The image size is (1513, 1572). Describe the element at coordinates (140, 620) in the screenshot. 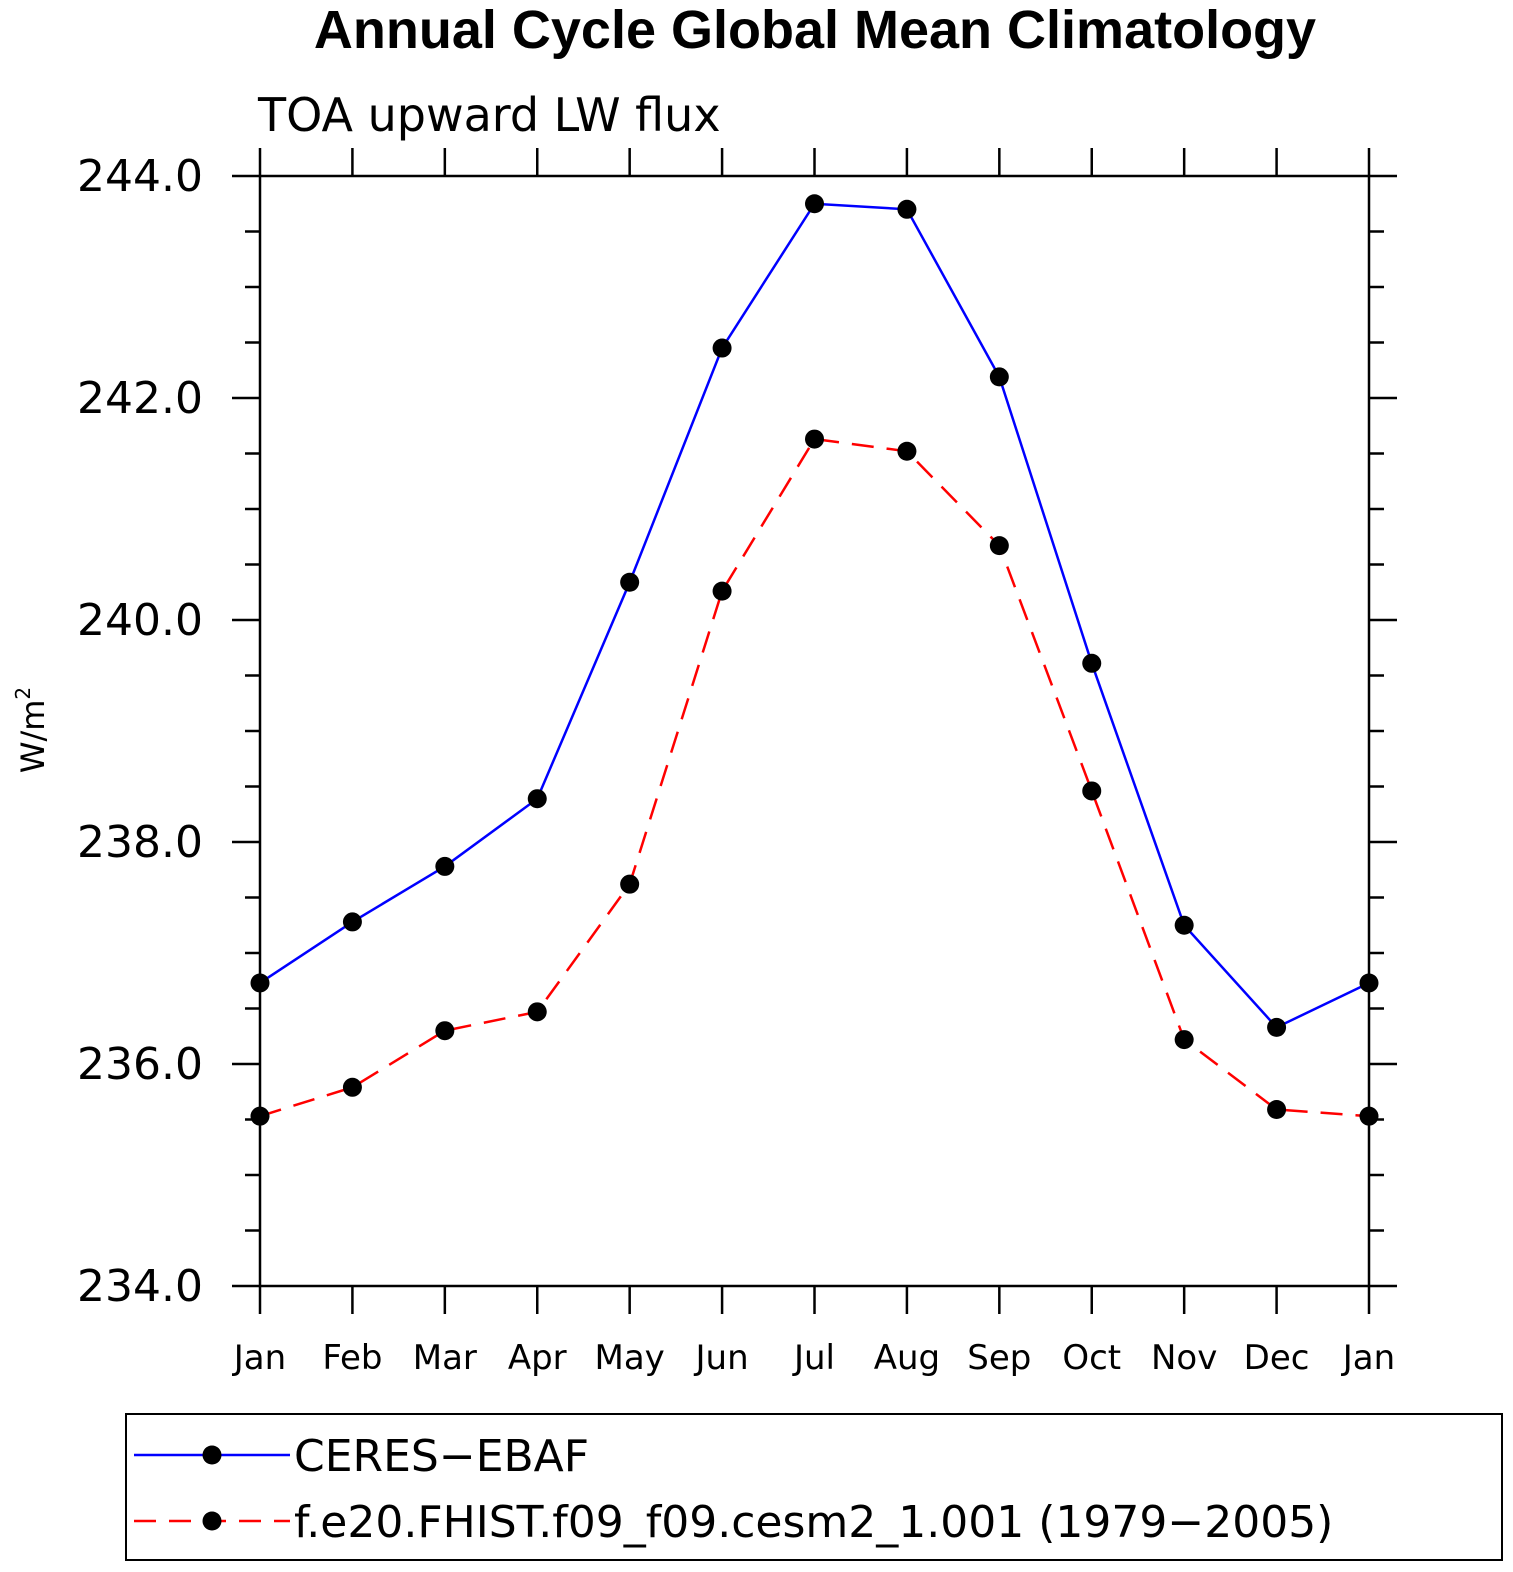

I see `y-tick-label: 240.0` at that location.